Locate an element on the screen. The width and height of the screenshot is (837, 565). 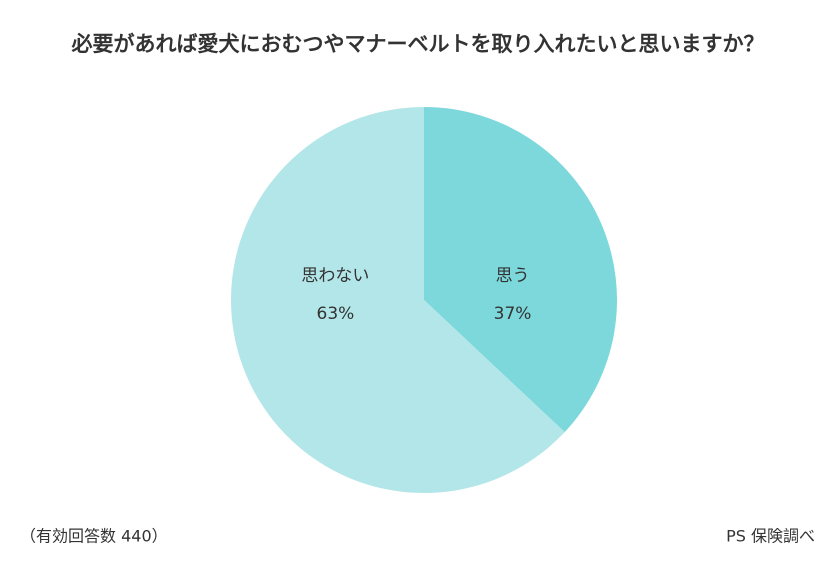
source: PS 保険調べ is located at coordinates (770, 536).